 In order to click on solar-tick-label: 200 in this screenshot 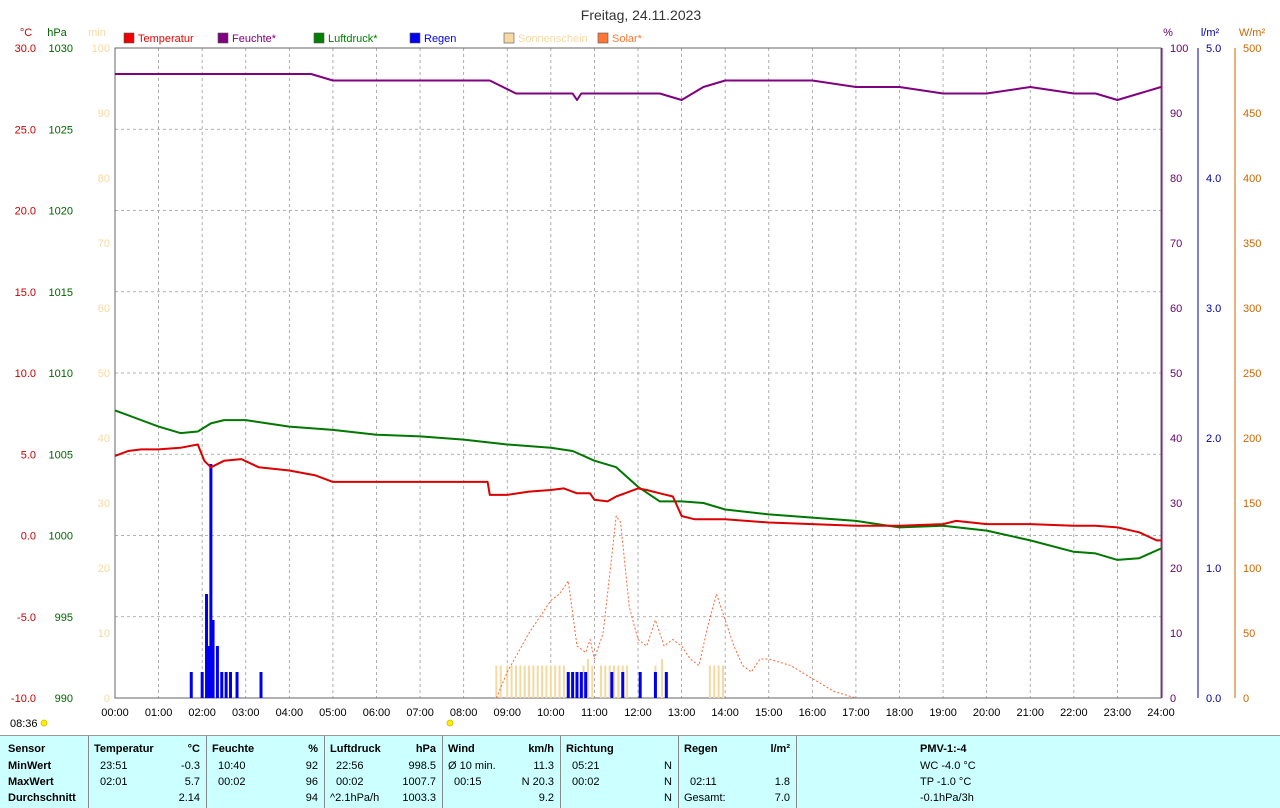, I will do `click(1252, 439)`.